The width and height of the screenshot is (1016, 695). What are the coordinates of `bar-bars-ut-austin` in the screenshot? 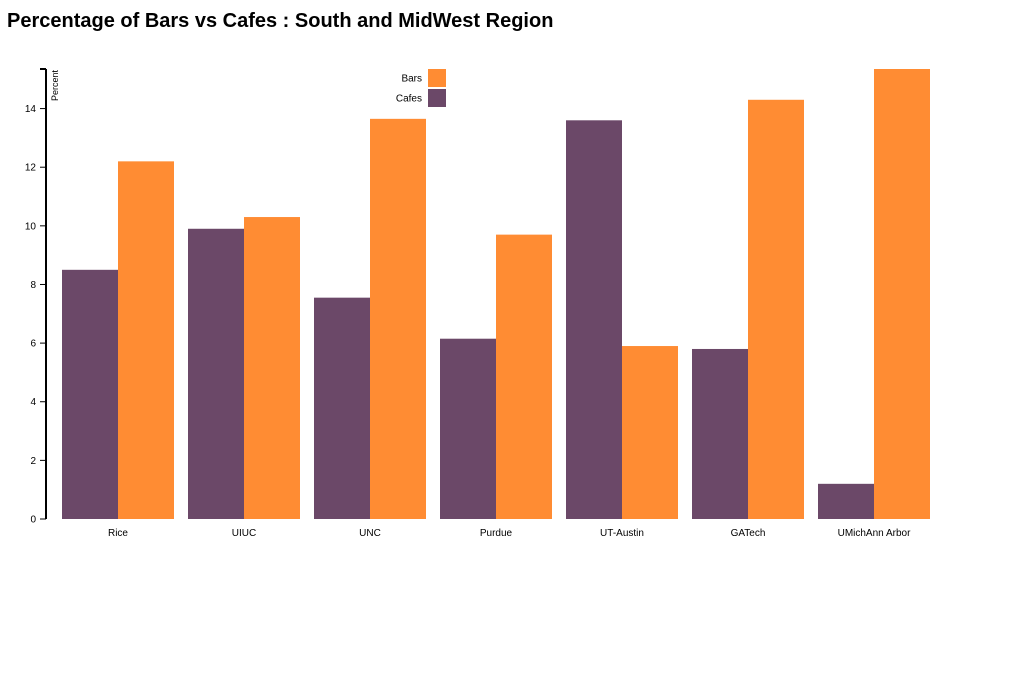 It's located at (650, 432).